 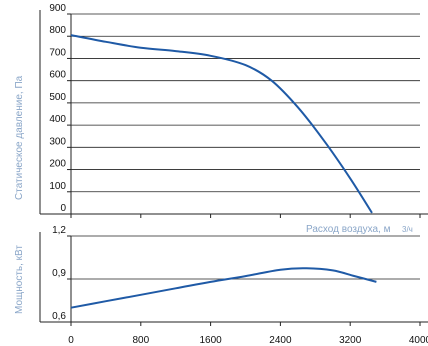 I want to click on x-tick-label: 4000, so click(x=418, y=340).